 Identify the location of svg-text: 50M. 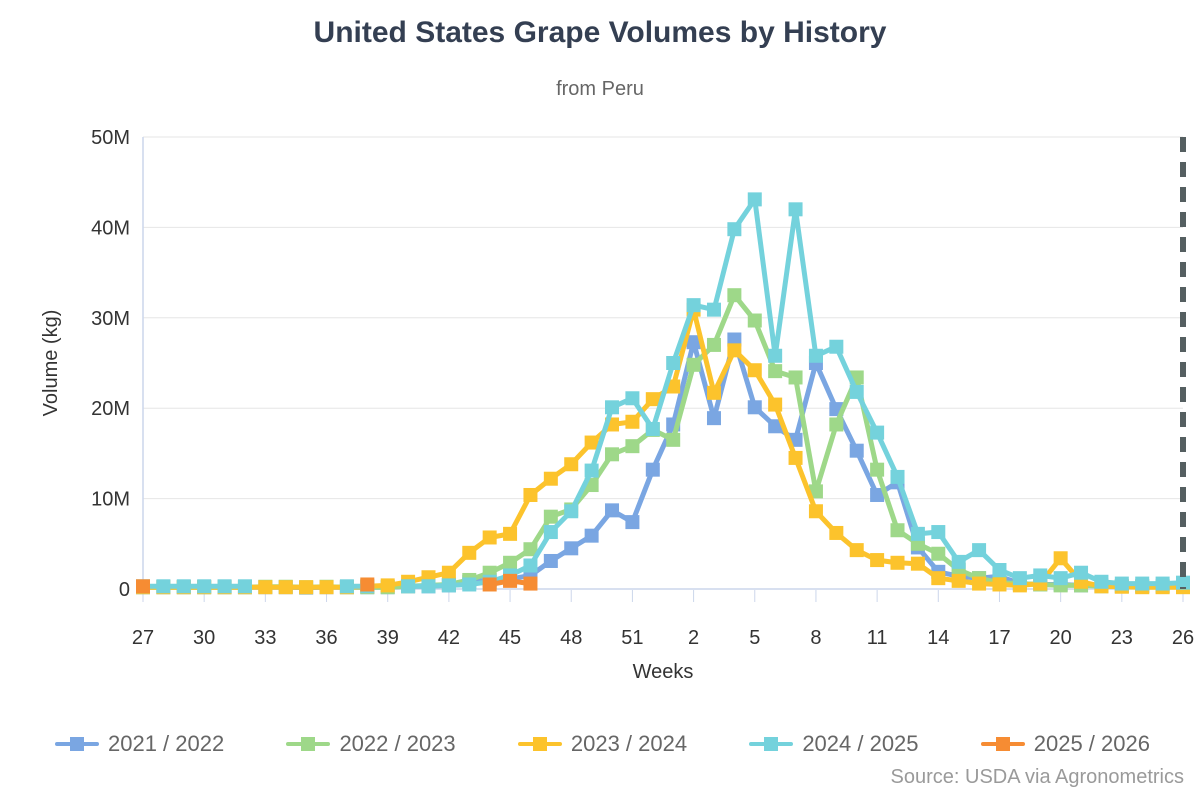
(110, 138).